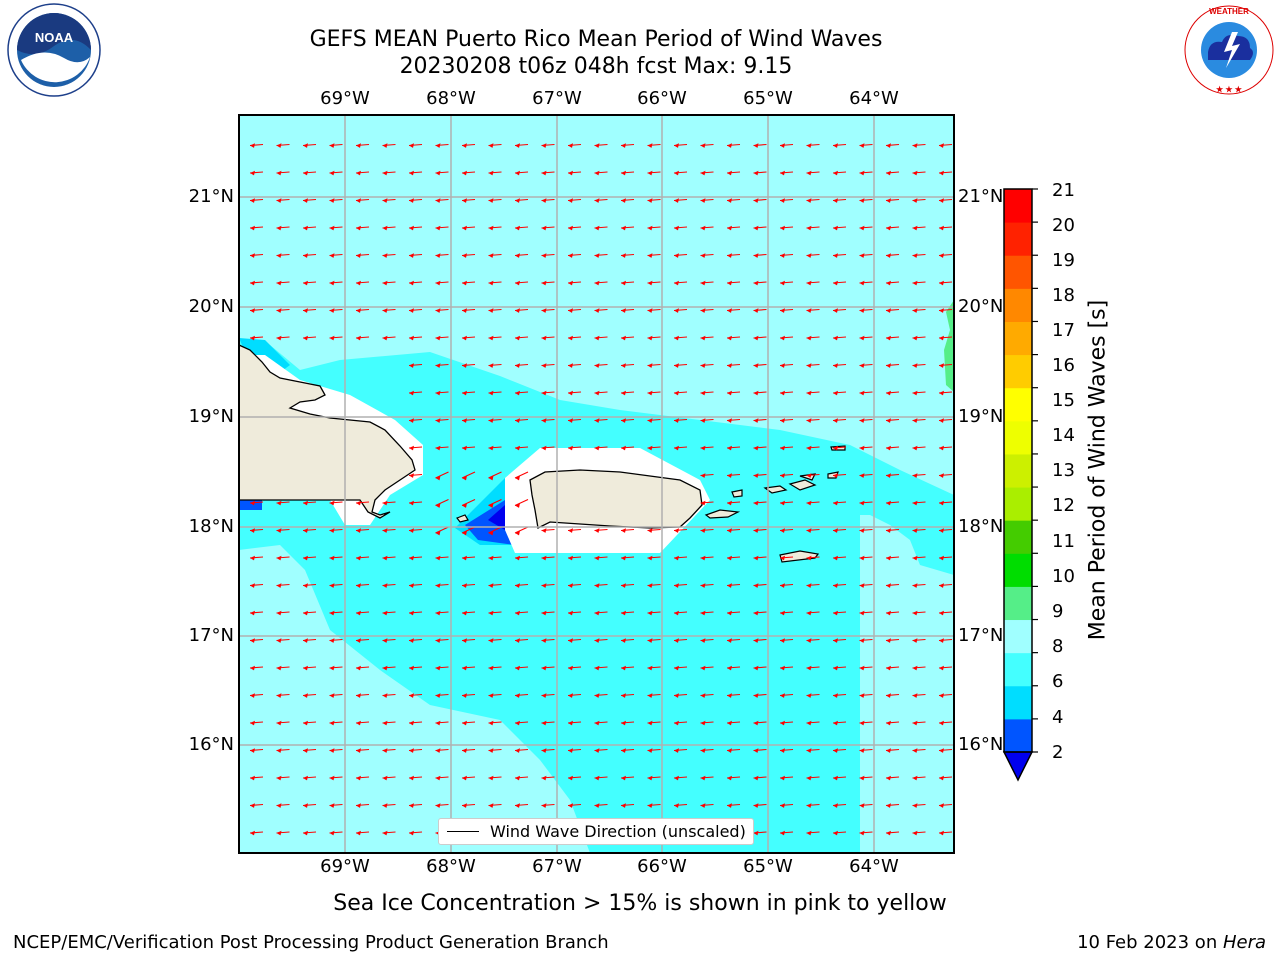 This screenshot has width=1280, height=960. Describe the element at coordinates (1063, 365) in the screenshot. I see `colorbar-tick-16: 16` at that location.